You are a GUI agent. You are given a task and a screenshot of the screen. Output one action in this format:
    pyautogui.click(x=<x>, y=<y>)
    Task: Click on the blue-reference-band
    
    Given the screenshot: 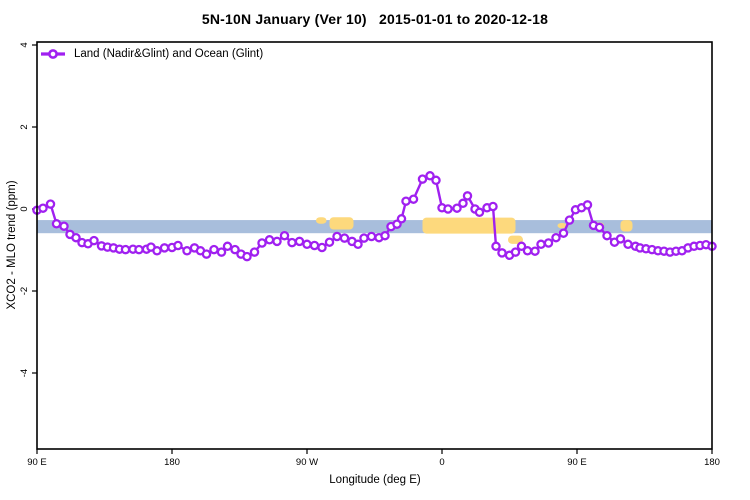 What is the action you would take?
    pyautogui.click(x=374, y=227)
    